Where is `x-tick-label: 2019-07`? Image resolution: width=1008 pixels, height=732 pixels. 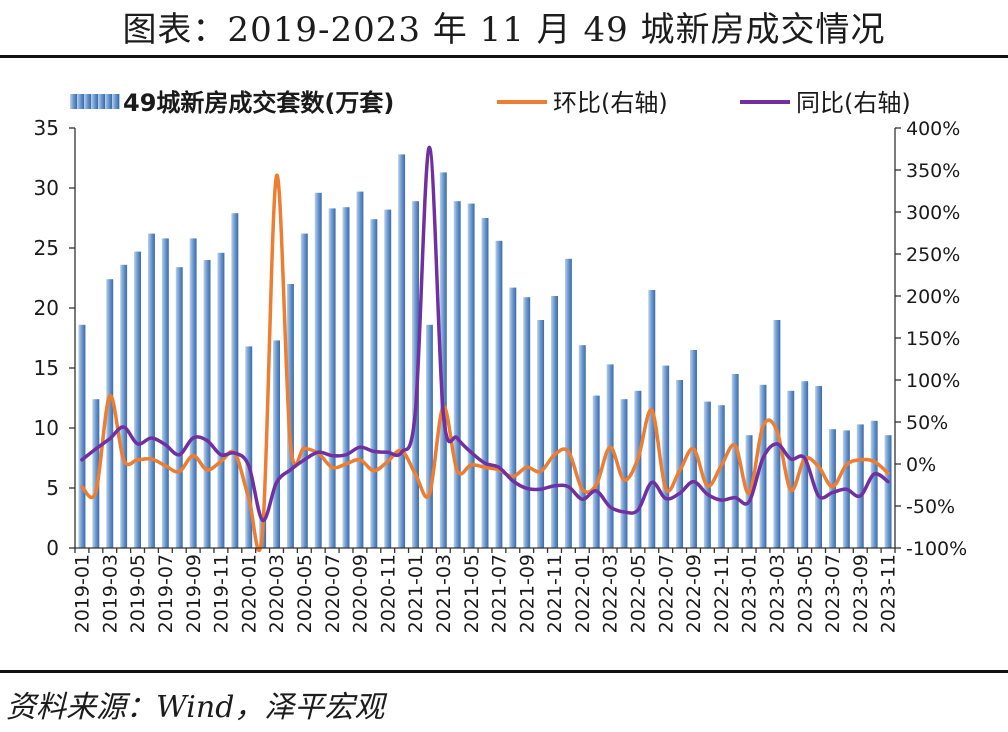 x-tick-label: 2019-07 is located at coordinates (166, 593).